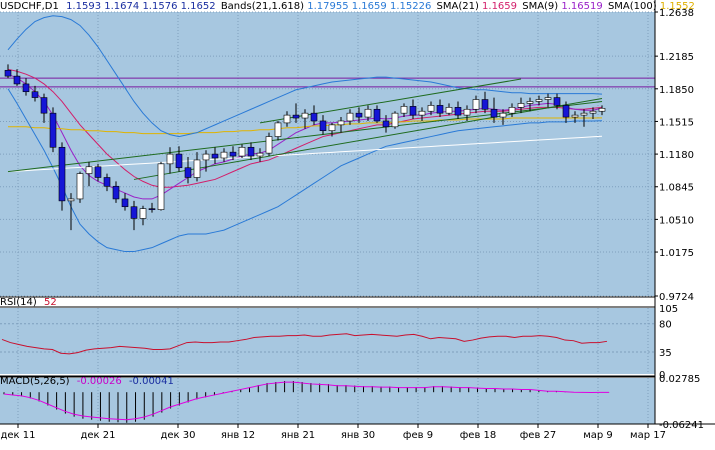  What do you see at coordinates (457, 6) in the screenshot?
I see `sma21-label: SMA(21)` at bounding box center [457, 6].